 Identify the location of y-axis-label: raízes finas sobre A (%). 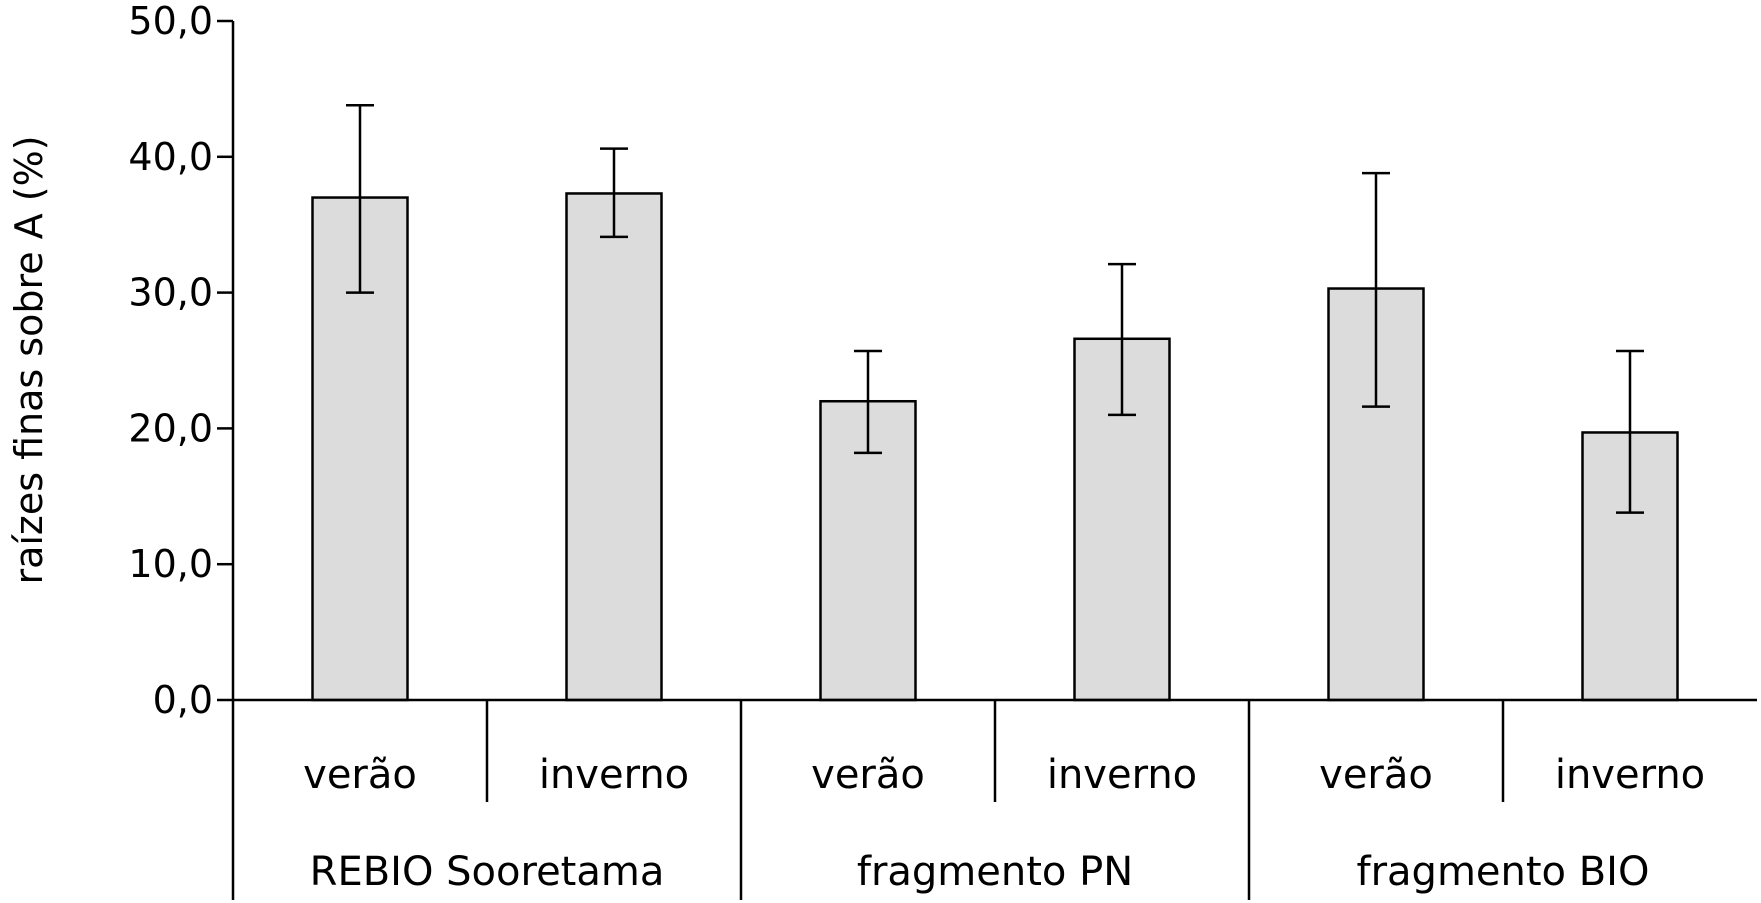
(29, 359).